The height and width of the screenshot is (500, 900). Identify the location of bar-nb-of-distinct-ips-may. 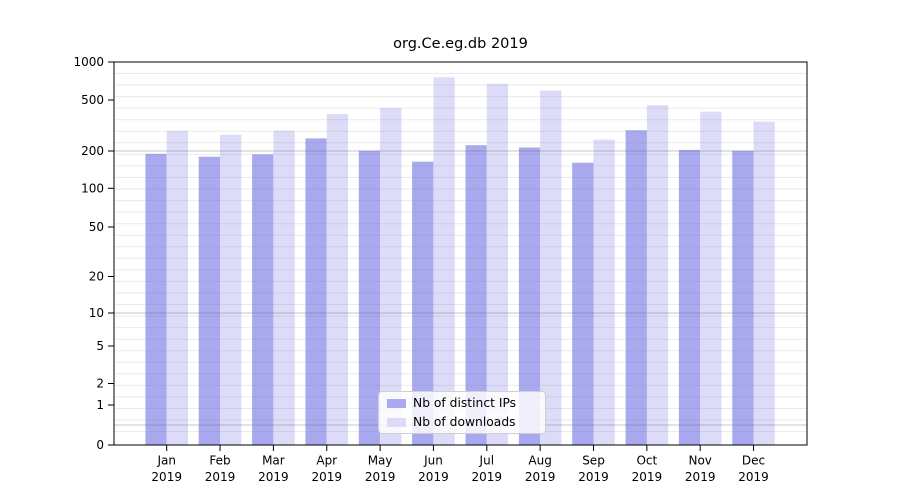
(369, 297).